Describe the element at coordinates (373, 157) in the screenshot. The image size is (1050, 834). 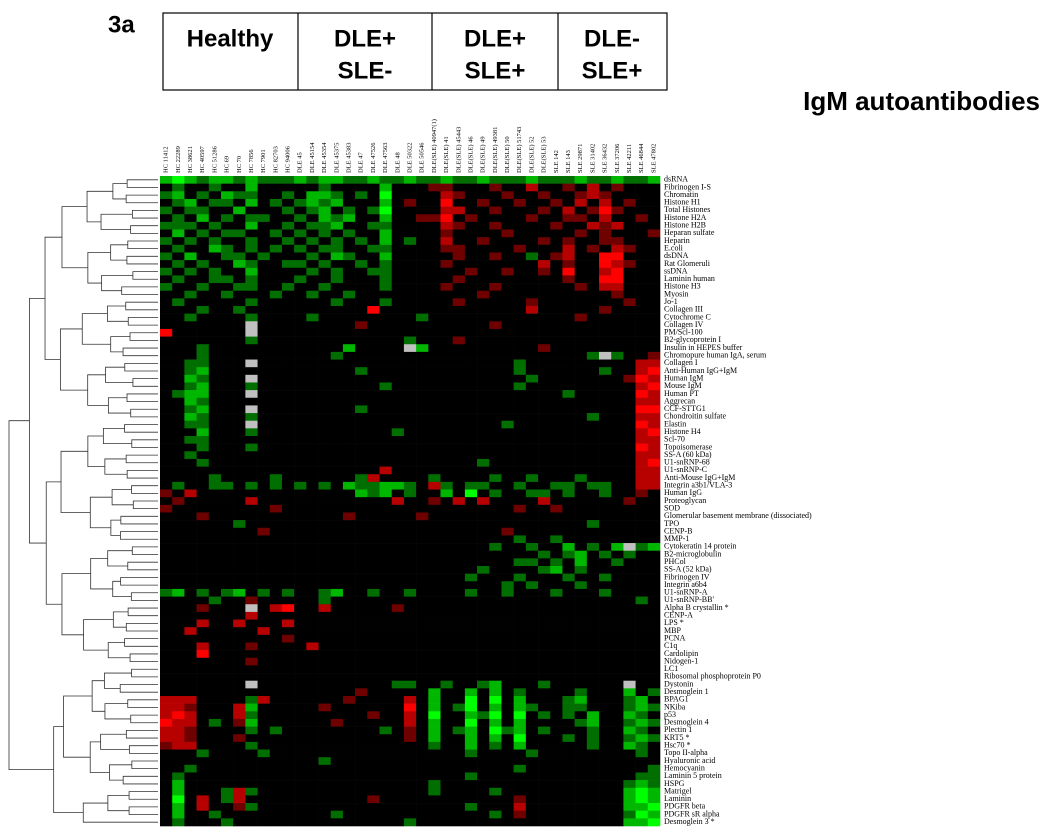
I see `column-label: DLE 47526` at that location.